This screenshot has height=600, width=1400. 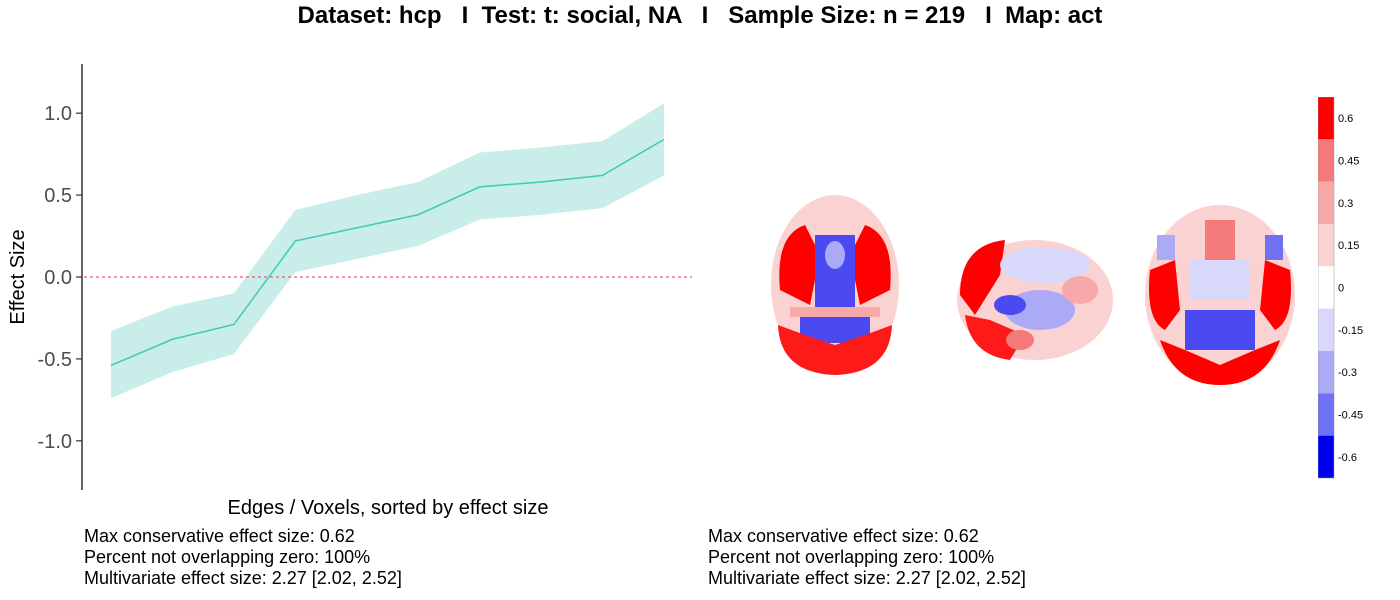 I want to click on colorbar-border, so click(x=1326, y=288).